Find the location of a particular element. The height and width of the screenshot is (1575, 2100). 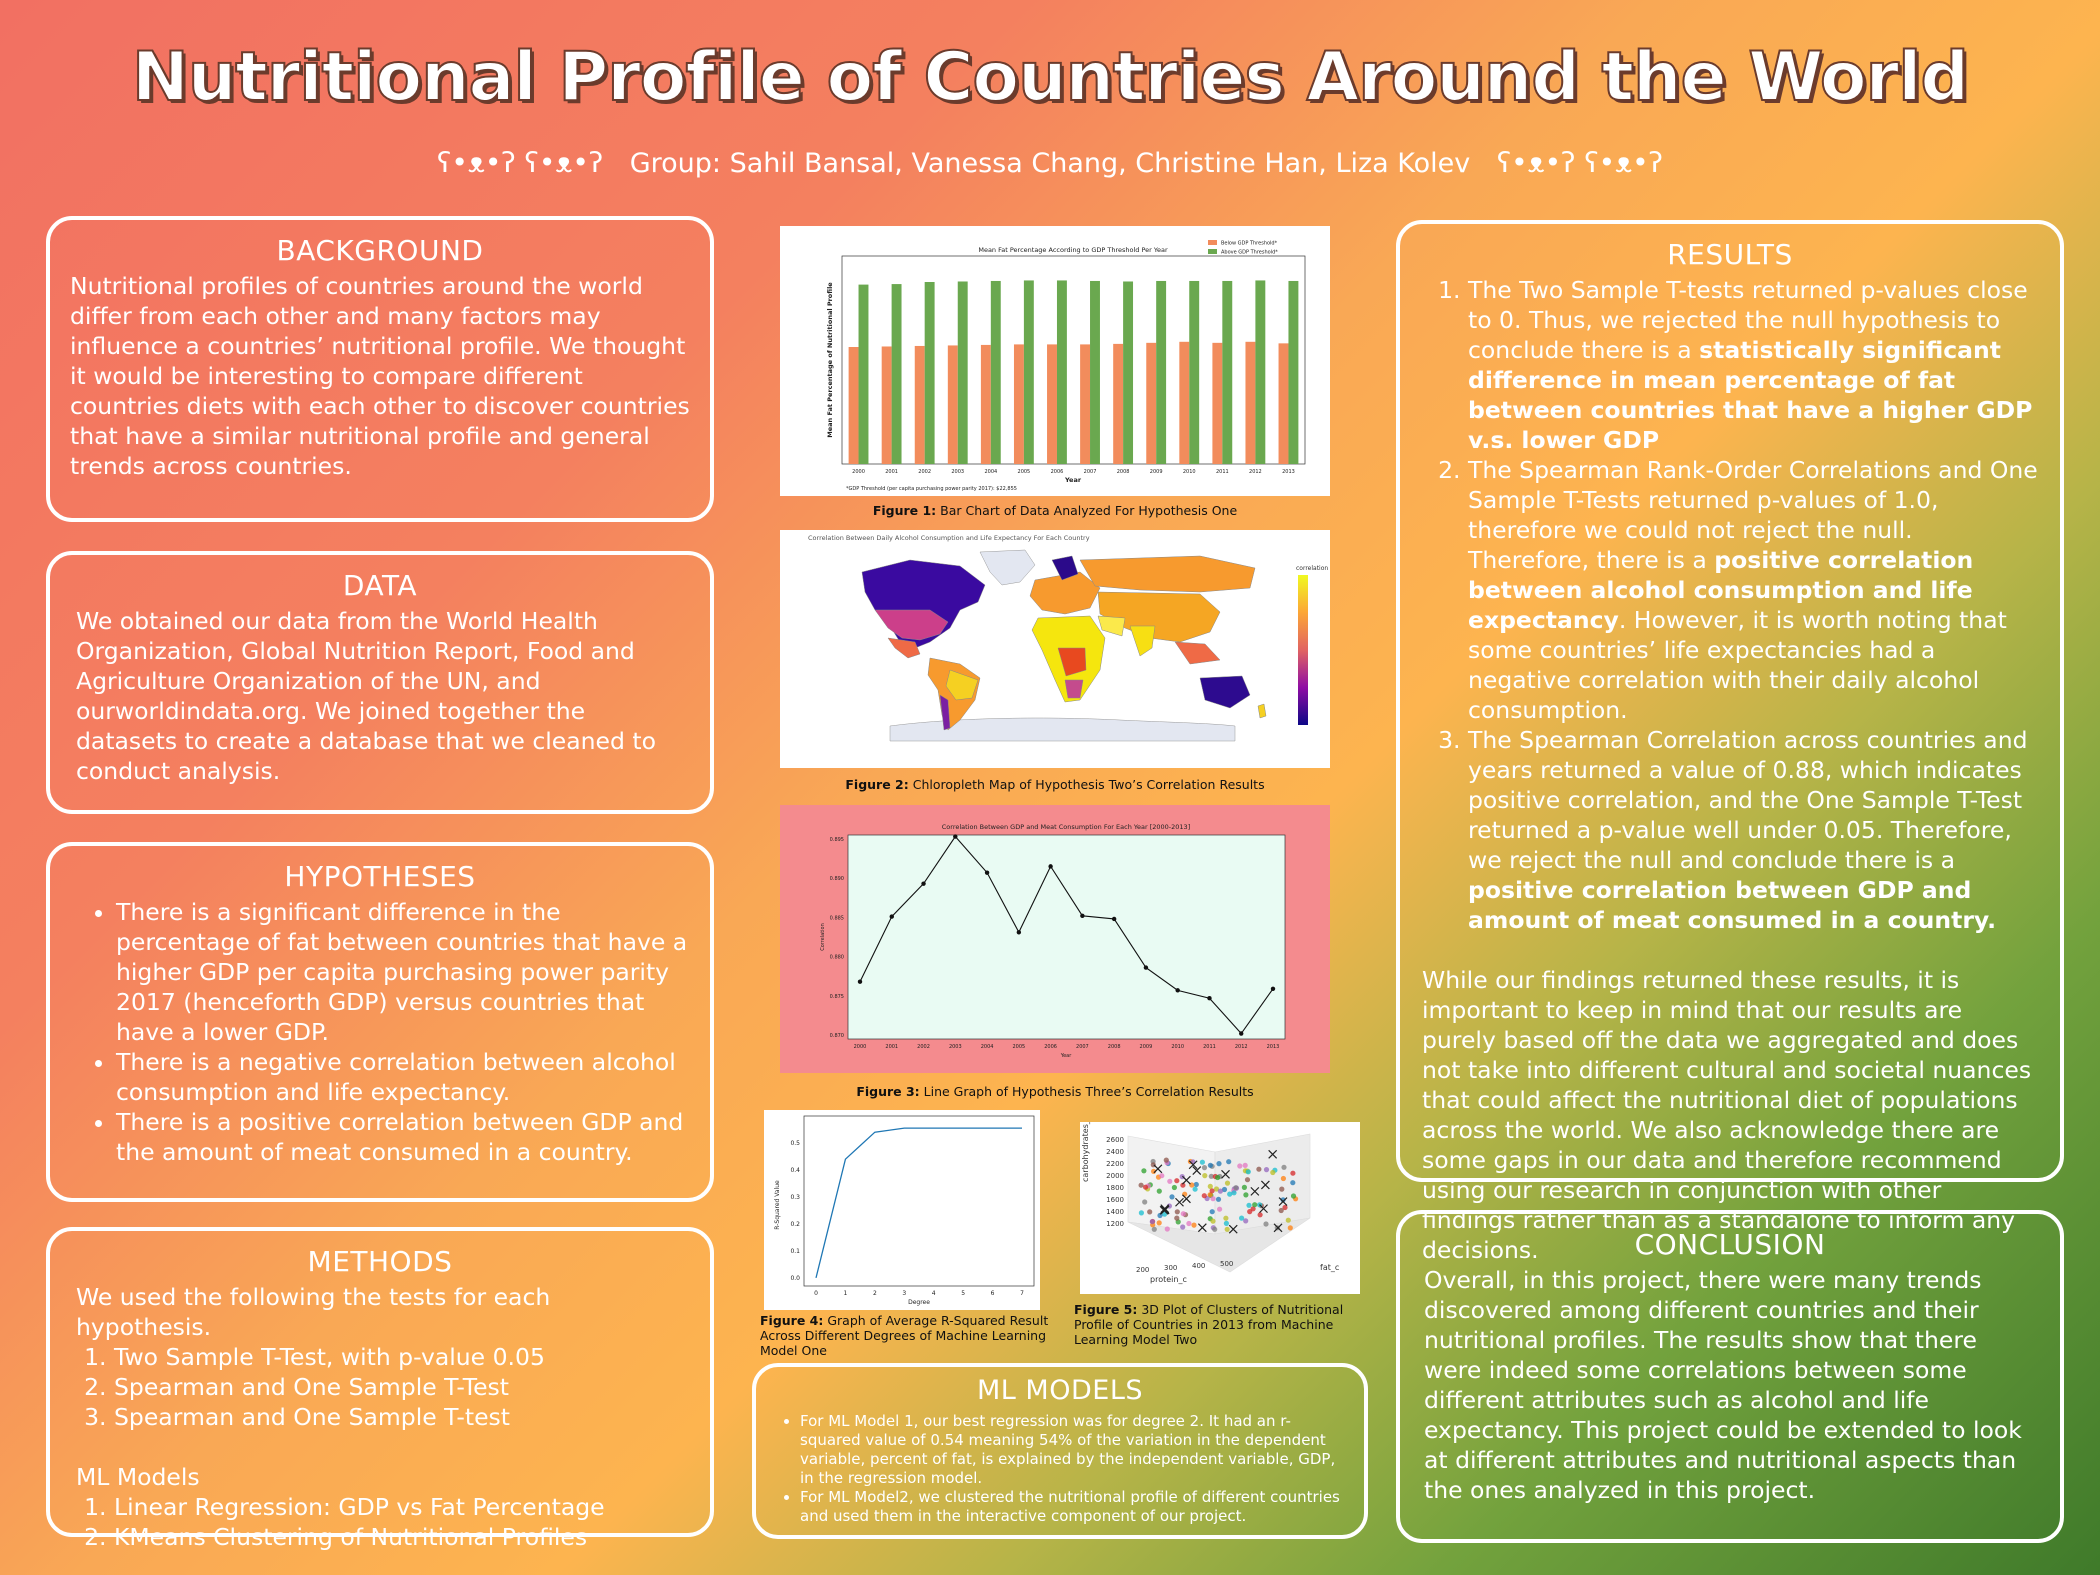

z-axis-label: carbohydrates_c is located at coordinates (1085, 1152).